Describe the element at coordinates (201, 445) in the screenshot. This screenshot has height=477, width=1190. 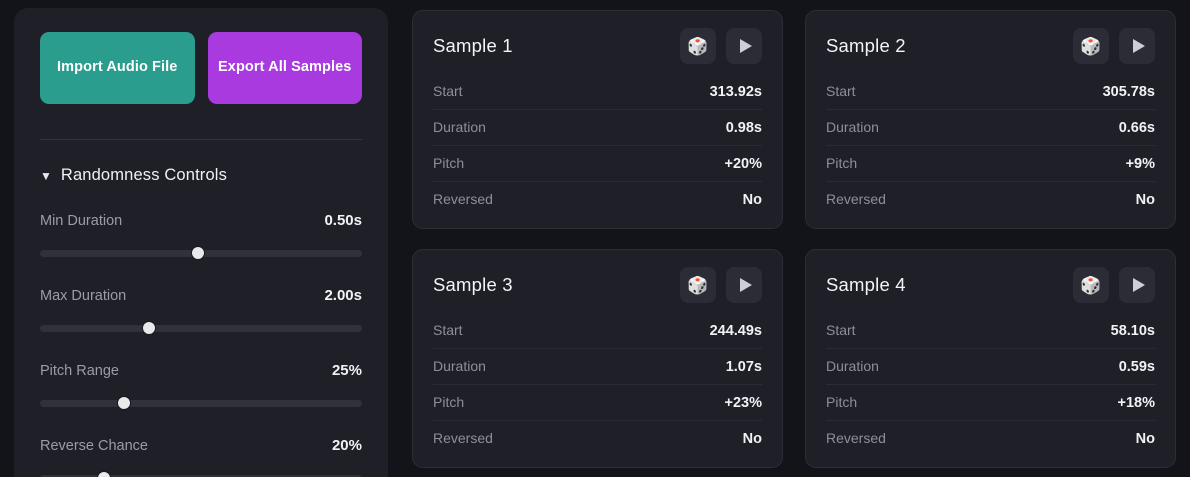
I see `control-header: Reverse Chance 20%` at that location.